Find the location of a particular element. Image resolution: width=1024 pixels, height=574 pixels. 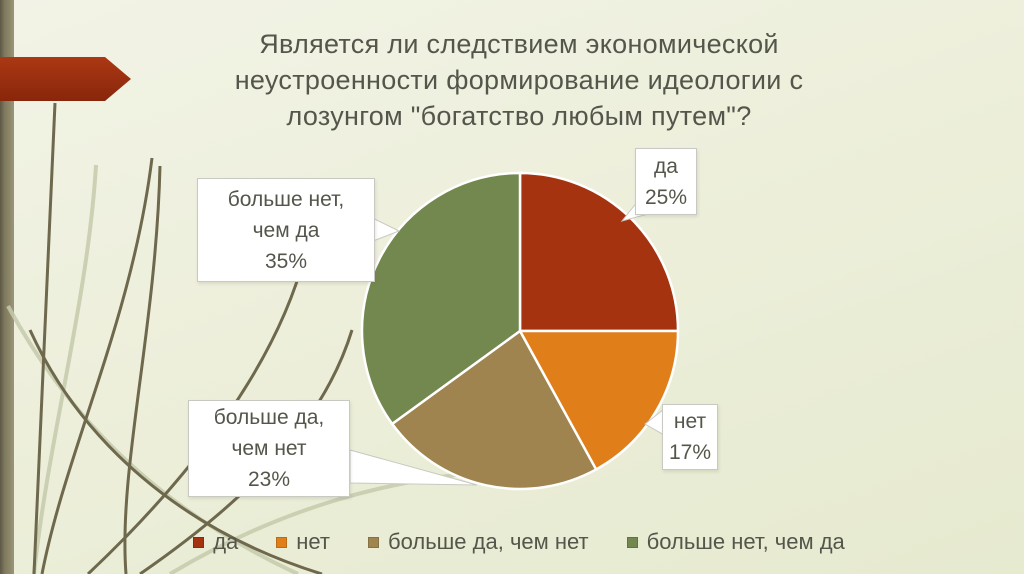

legend-label: больше да, чем нет is located at coordinates (488, 541).